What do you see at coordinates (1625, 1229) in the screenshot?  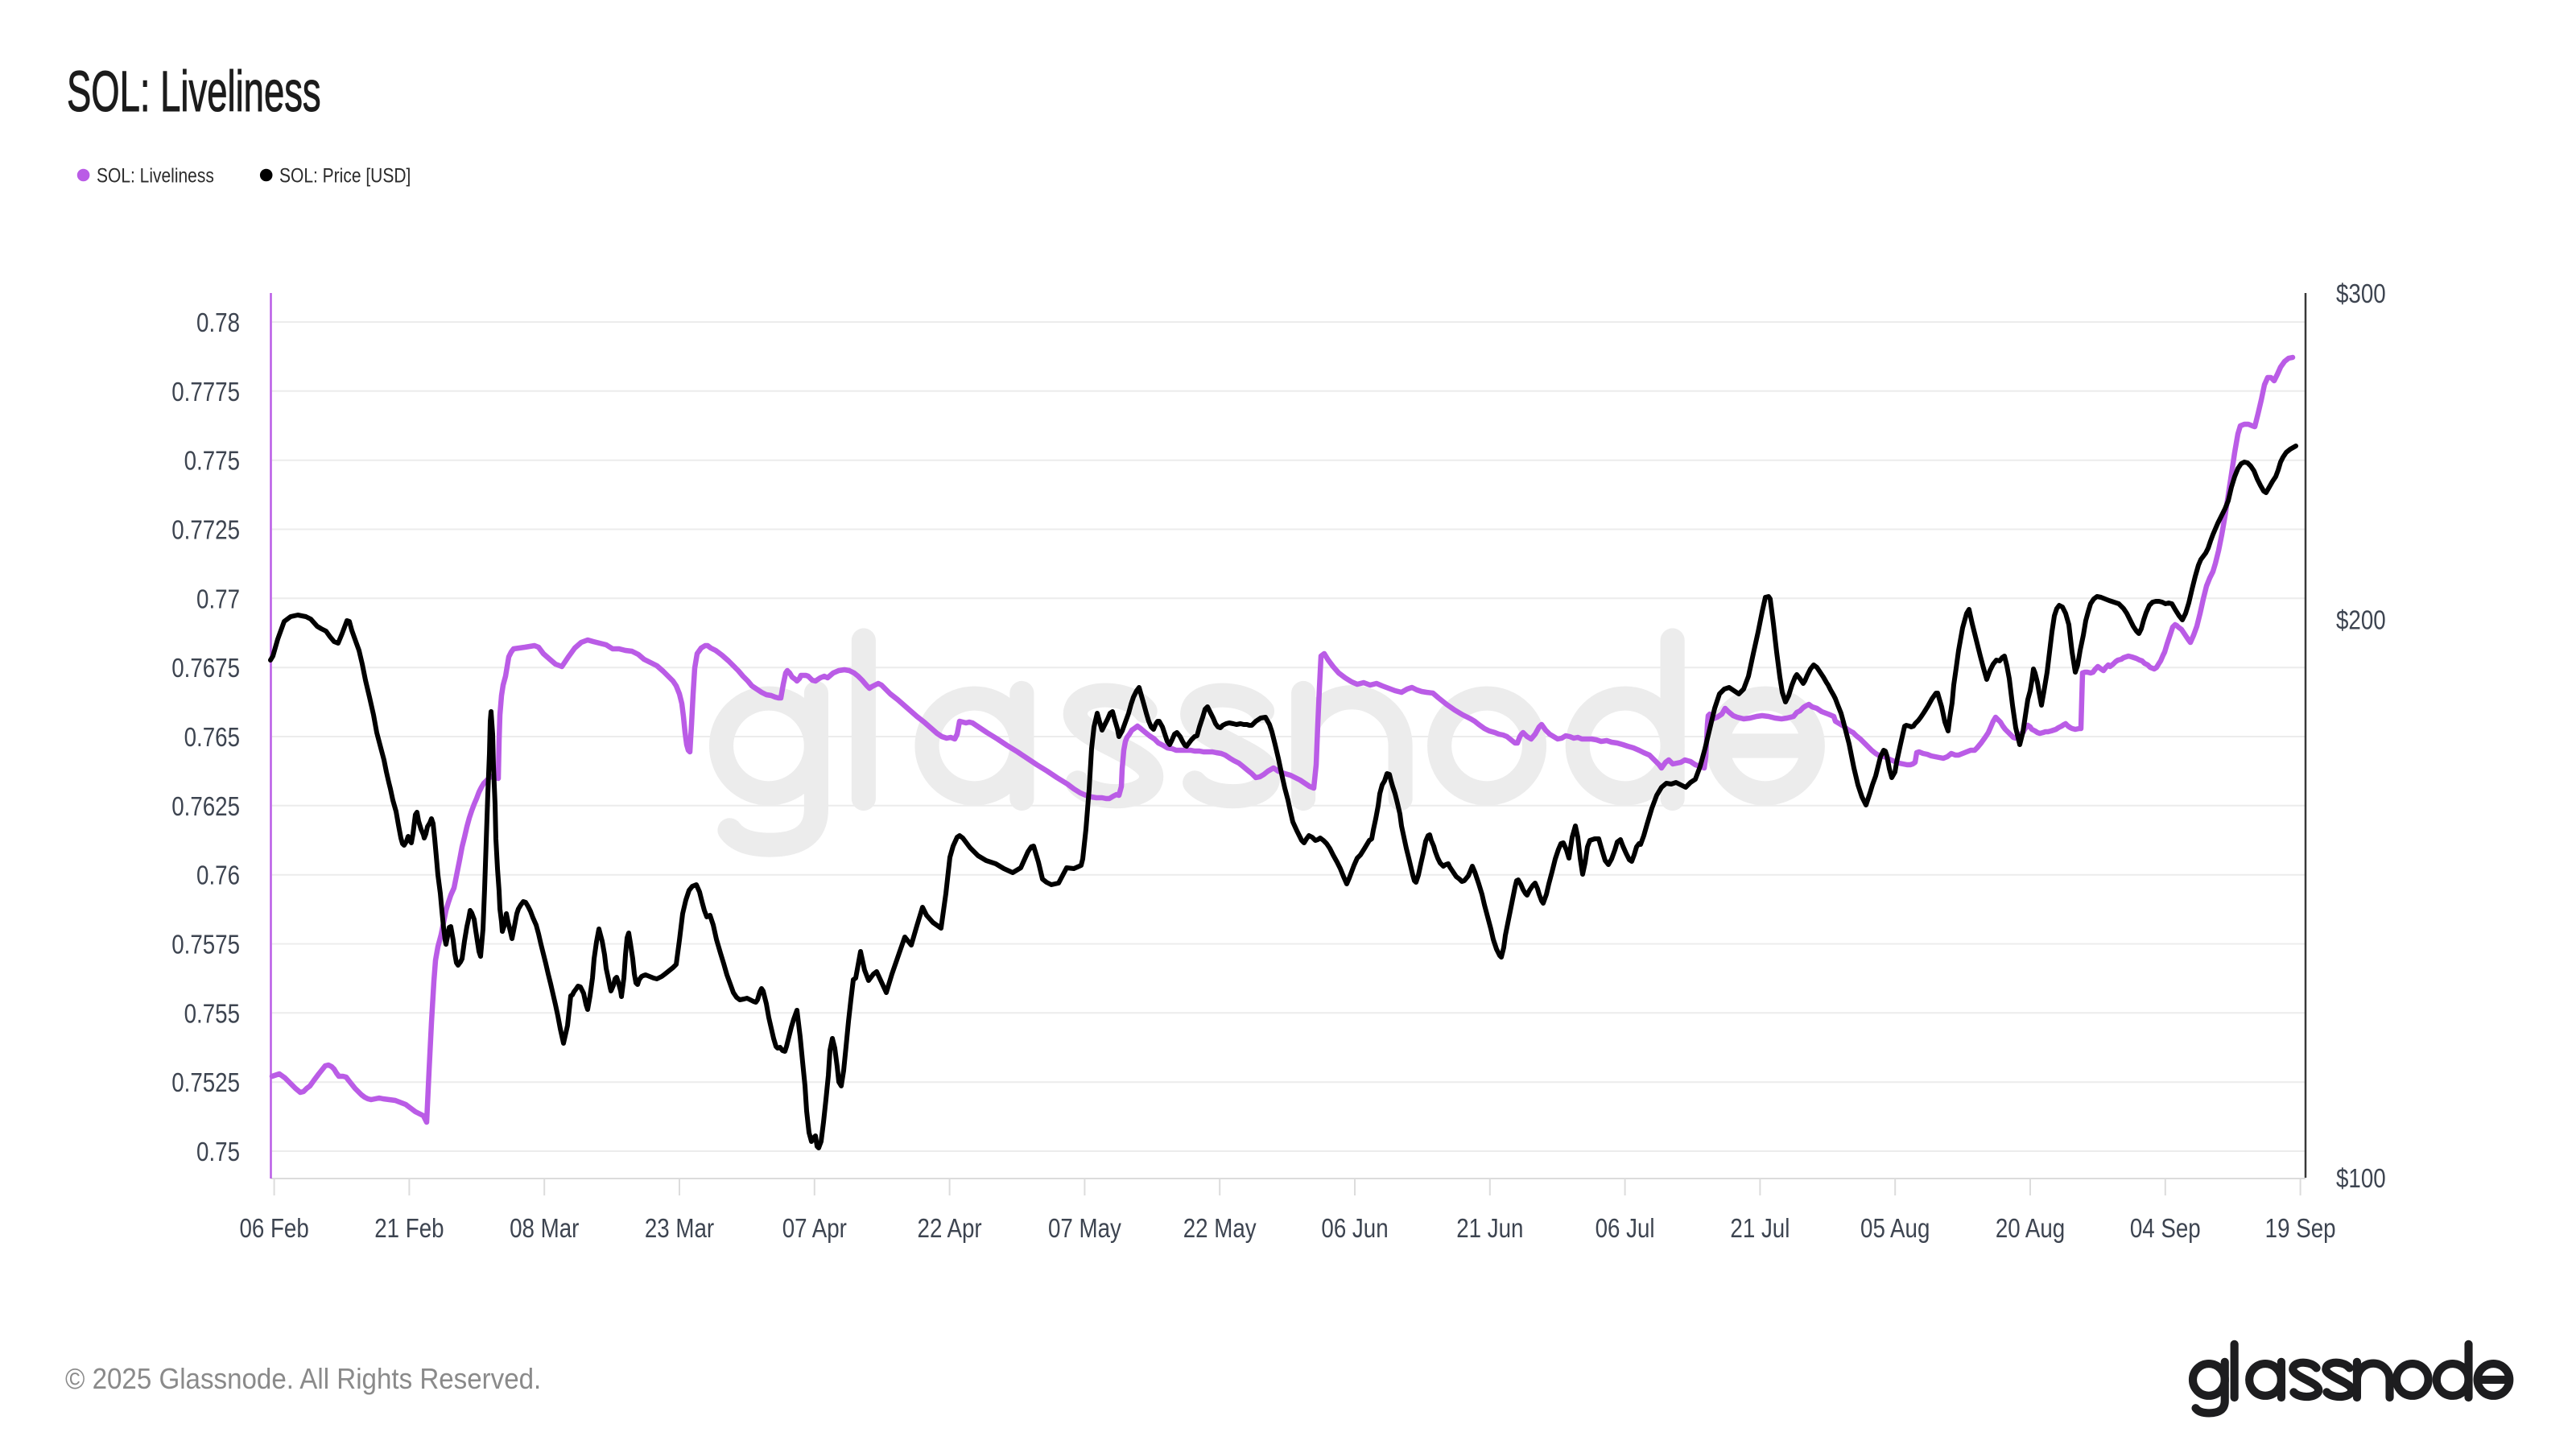 I see `svg-text: 06 Jul` at bounding box center [1625, 1229].